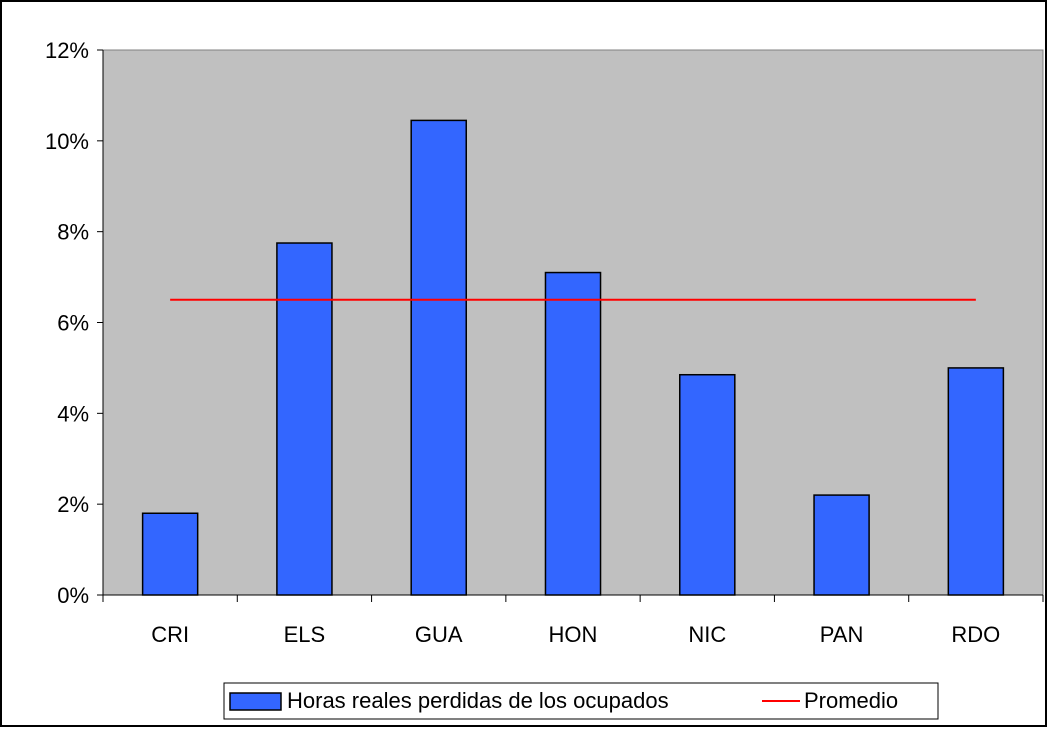 The image size is (1048, 733). I want to click on bar-nic, so click(707, 484).